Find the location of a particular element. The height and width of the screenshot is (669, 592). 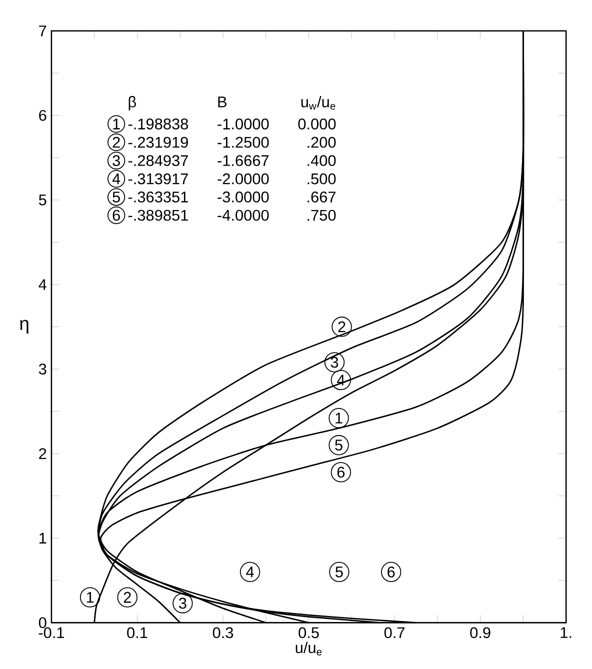

annotation: -2.0000 is located at coordinates (243, 178).